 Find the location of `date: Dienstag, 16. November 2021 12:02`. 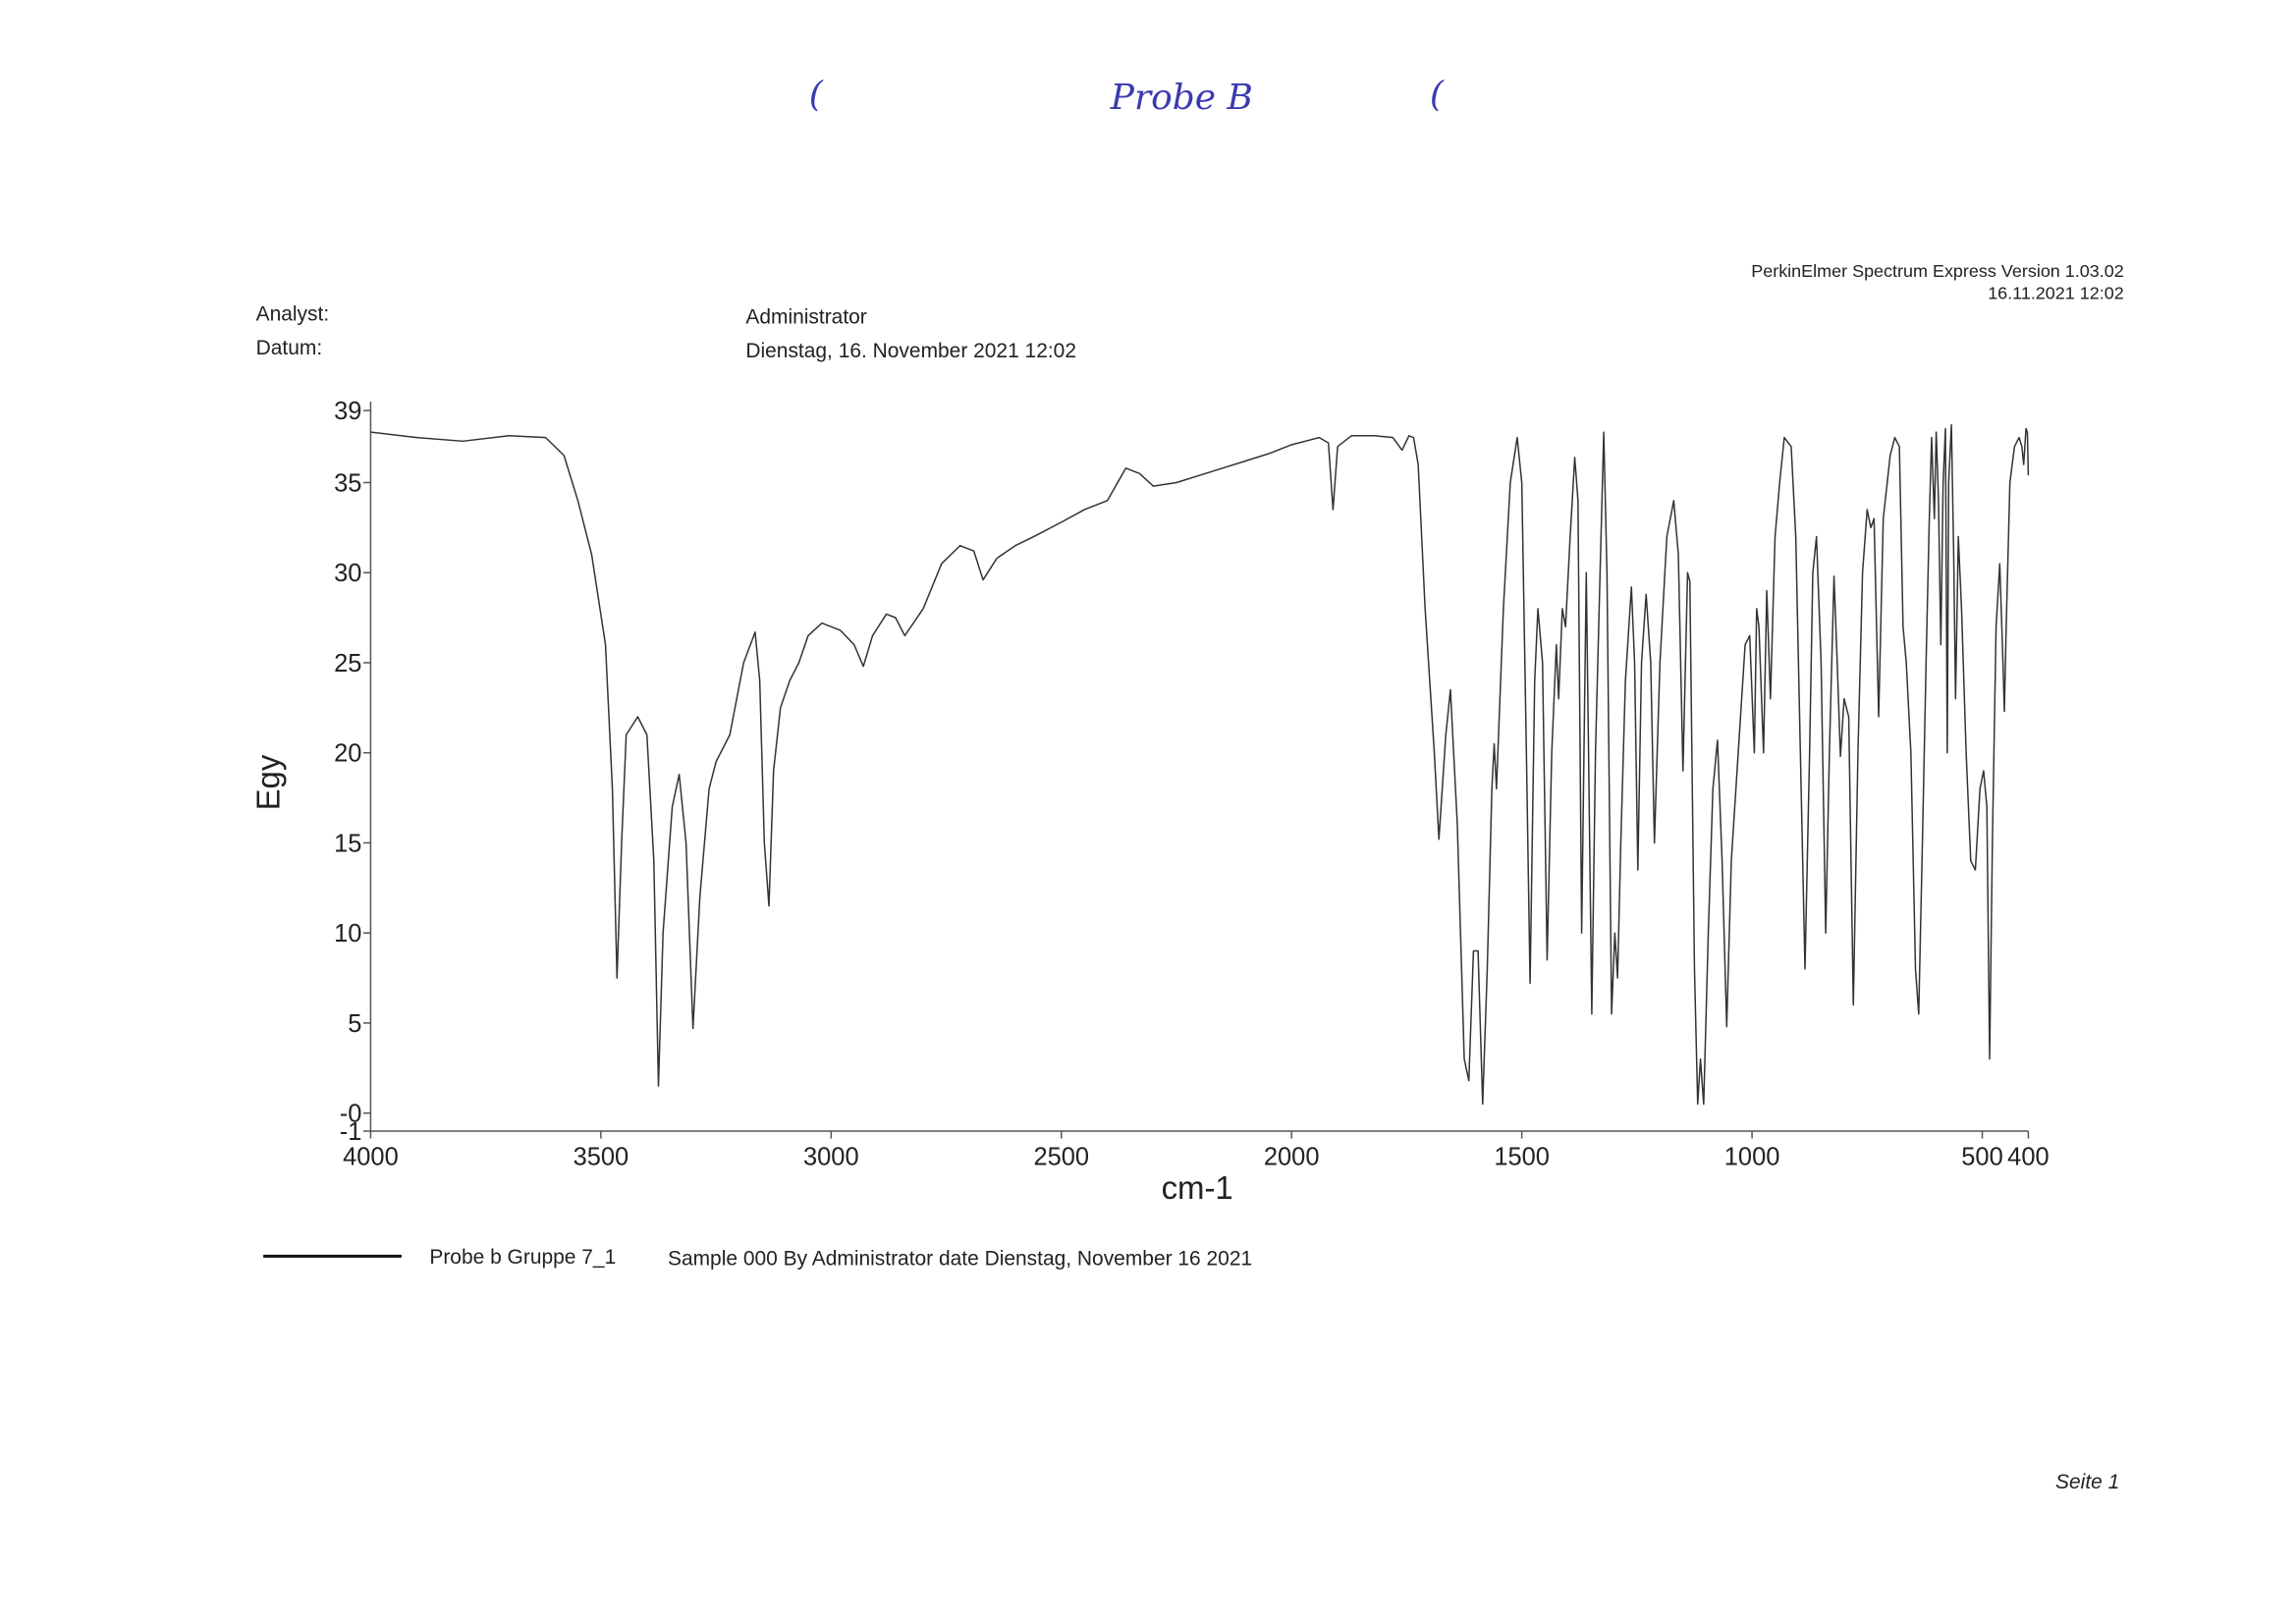

date: Dienstag, 16. November 2021 12:02 is located at coordinates (910, 351).